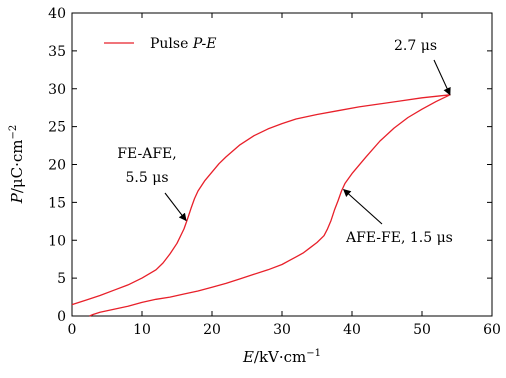 The height and width of the screenshot is (378, 506). What do you see at coordinates (422, 67) in the screenshot?
I see `annotation-top: 2.7 μs` at bounding box center [422, 67].